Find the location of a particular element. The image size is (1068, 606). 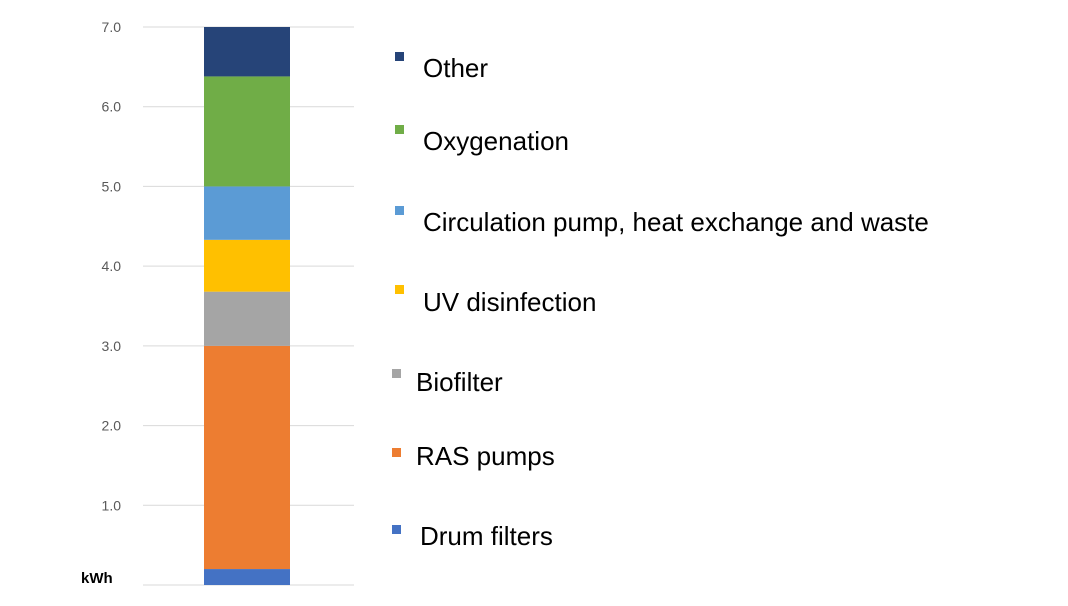

legend-label: Other is located at coordinates (455, 68).